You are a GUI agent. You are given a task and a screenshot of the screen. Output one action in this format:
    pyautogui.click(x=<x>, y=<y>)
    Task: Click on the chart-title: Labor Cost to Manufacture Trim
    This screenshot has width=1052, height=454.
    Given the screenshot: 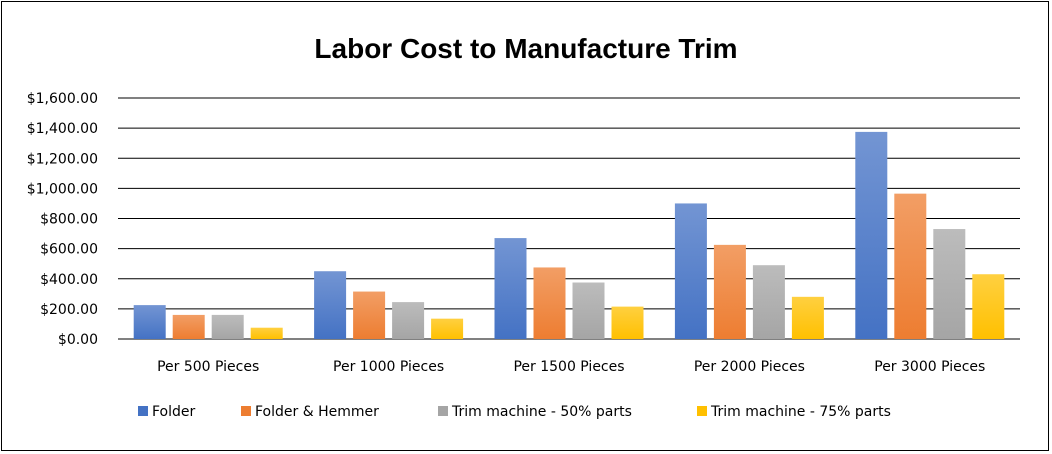 What is the action you would take?
    pyautogui.click(x=525, y=48)
    